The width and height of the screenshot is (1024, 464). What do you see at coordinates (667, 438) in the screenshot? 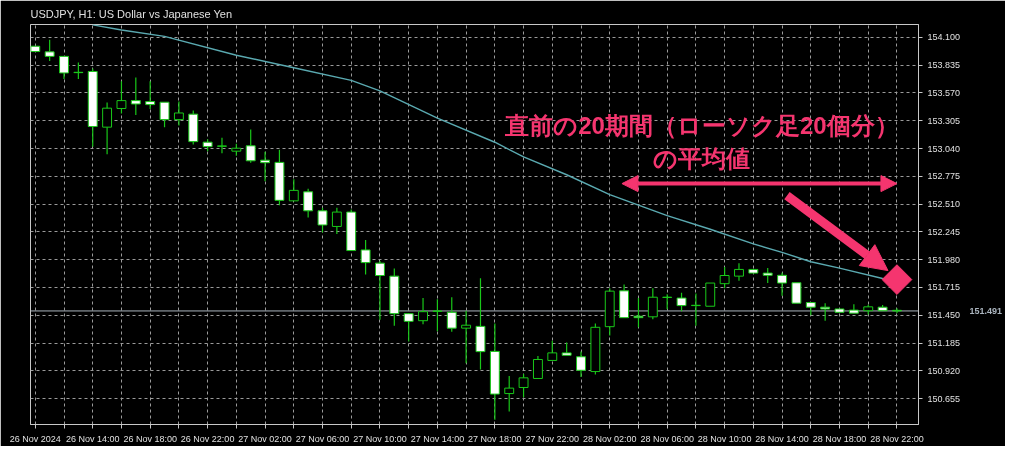
I see `x-tick-label: 28 Nov 06:00` at bounding box center [667, 438].